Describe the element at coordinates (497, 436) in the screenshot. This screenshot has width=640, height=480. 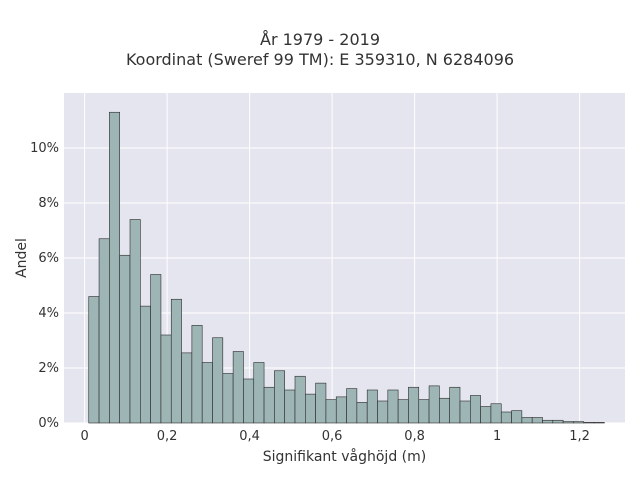
I see `x-tick-label: 1` at that location.